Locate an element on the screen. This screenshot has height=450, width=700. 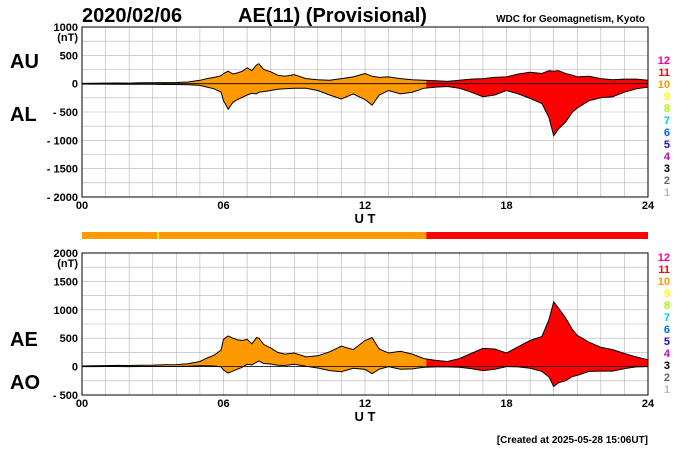
au-al-xaxis-label: U T is located at coordinates (365, 218).